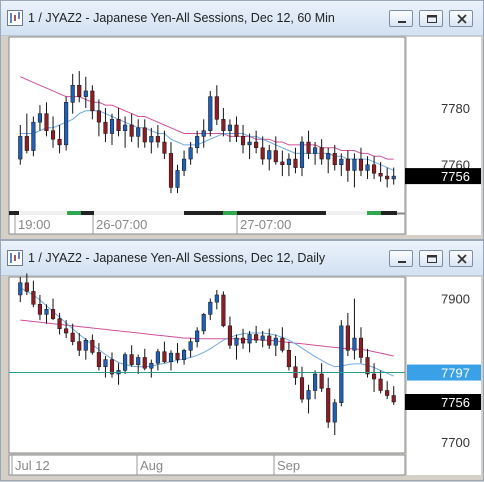 The height and width of the screenshot is (482, 484). I want to click on x-tick-label: Jul 12, so click(32, 465).